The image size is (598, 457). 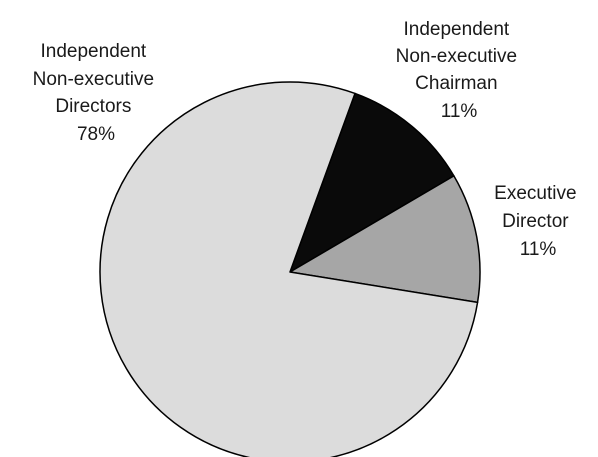 I want to click on slice-label-chairman: Independent Non-executive Chairman 11%, so click(x=459, y=70).